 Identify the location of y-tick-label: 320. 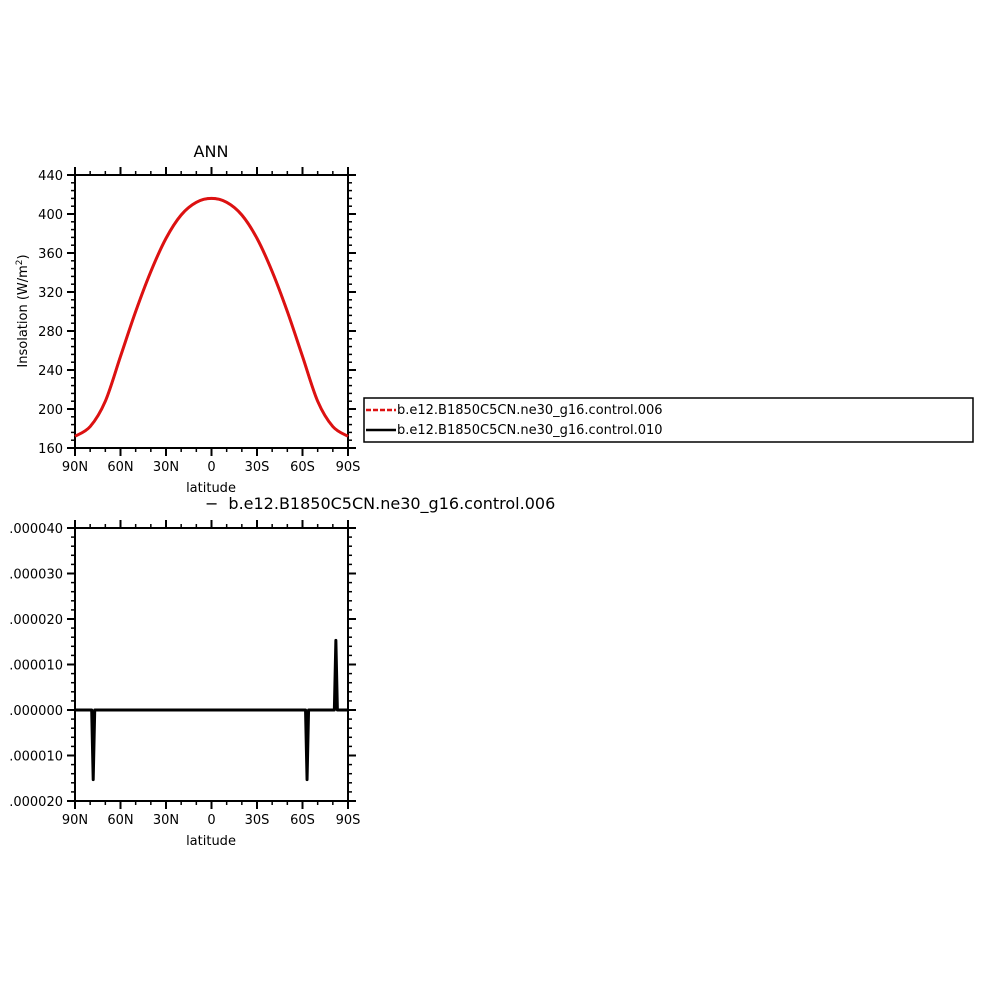
(50, 293).